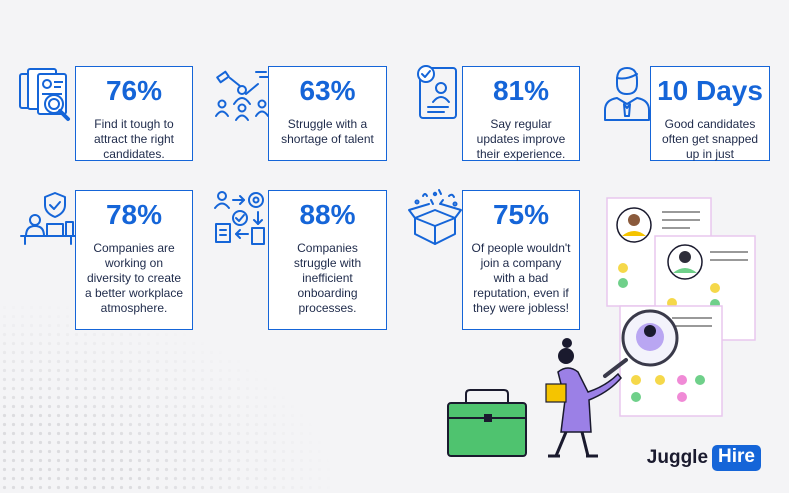  Describe the element at coordinates (736, 458) in the screenshot. I see `logo-text-hire: Hire` at that location.